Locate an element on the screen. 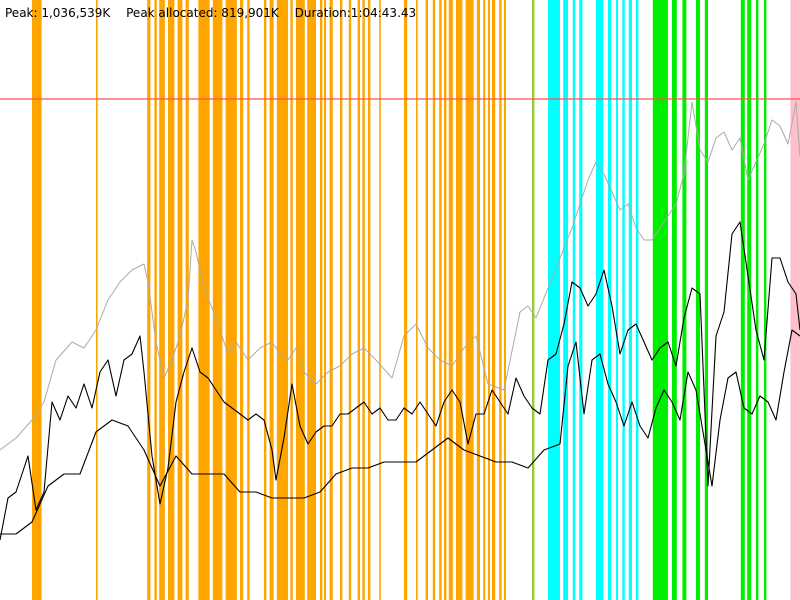 The width and height of the screenshot is (800, 600). duration-label: Duration:1:04:43.43 is located at coordinates (355, 13).